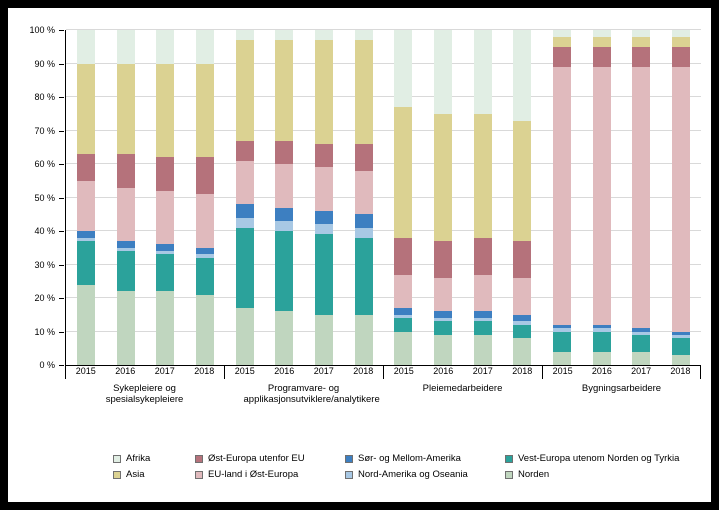 Image resolution: width=719 pixels, height=510 pixels. What do you see at coordinates (49, 131) in the screenshot?
I see `y-tick-label: 70 %` at bounding box center [49, 131].